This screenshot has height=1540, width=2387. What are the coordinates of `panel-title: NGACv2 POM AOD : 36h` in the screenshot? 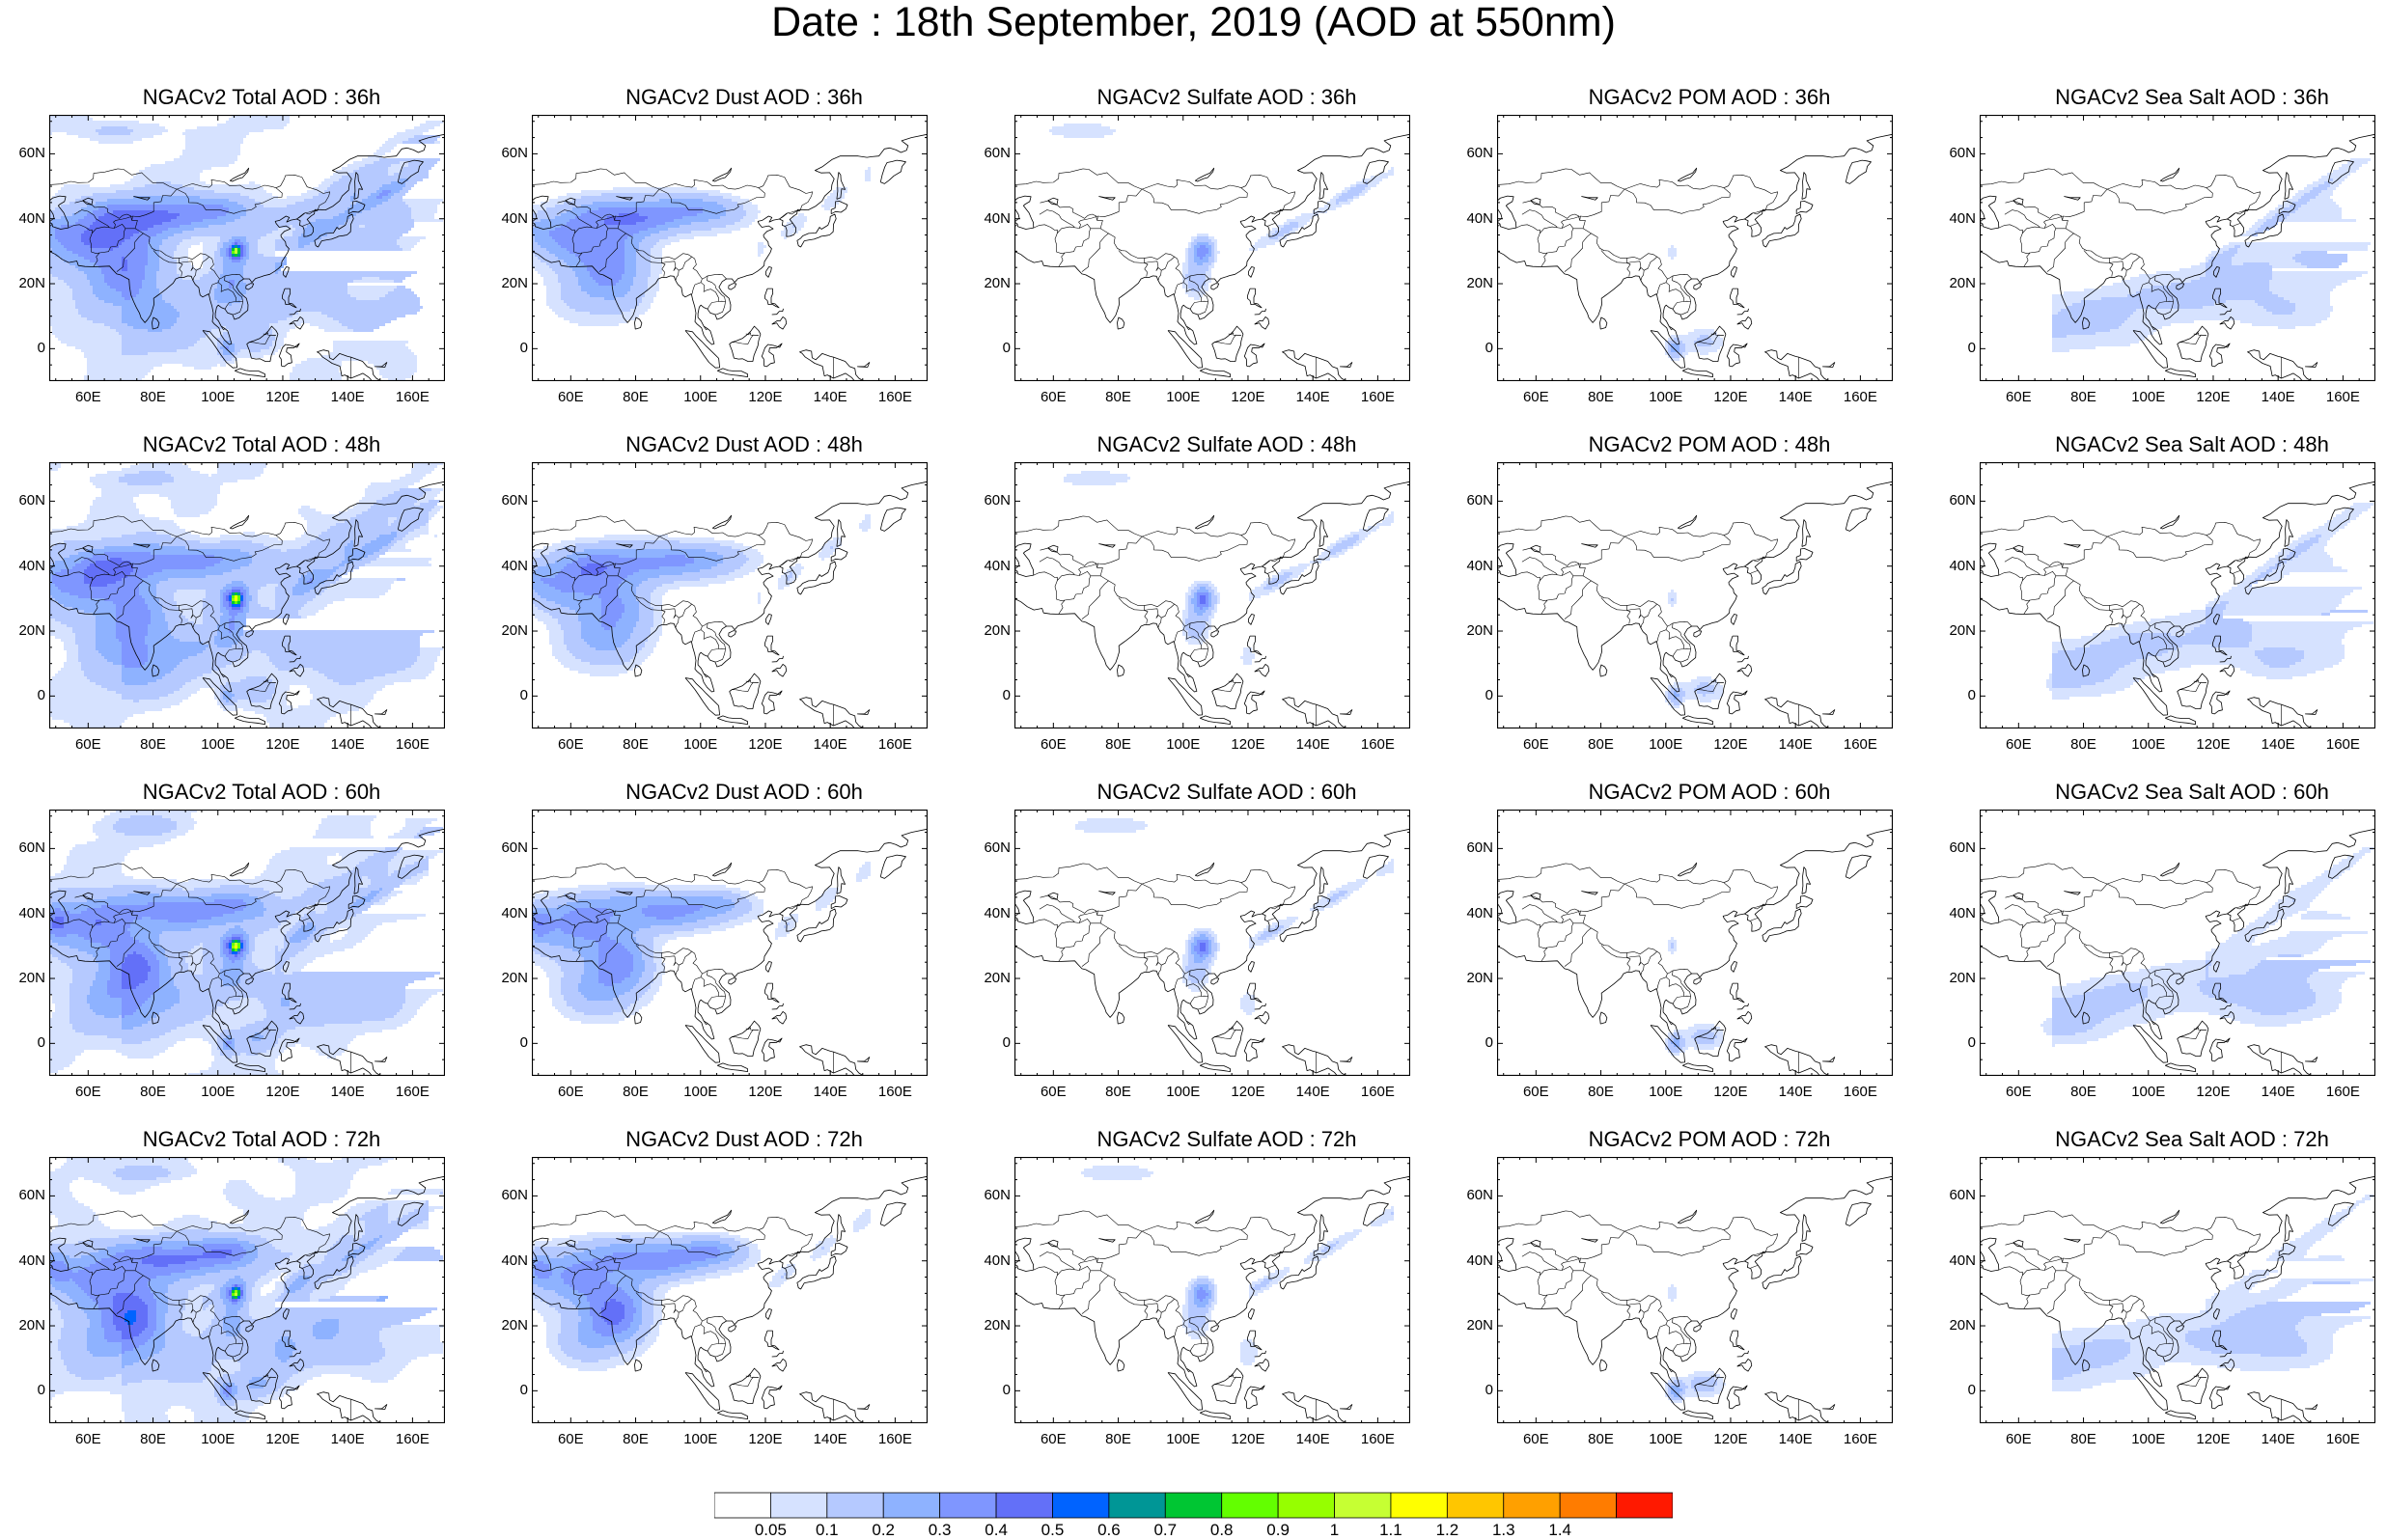 It's located at (1709, 97).